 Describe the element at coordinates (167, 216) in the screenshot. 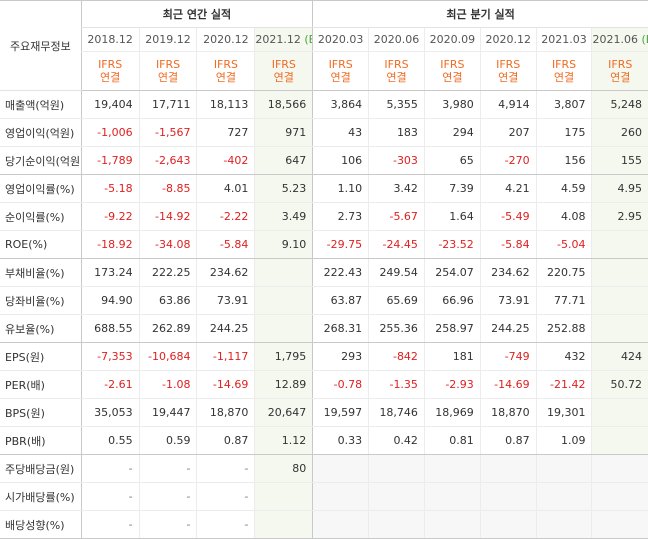

I see `value-cell: -14.92` at that location.